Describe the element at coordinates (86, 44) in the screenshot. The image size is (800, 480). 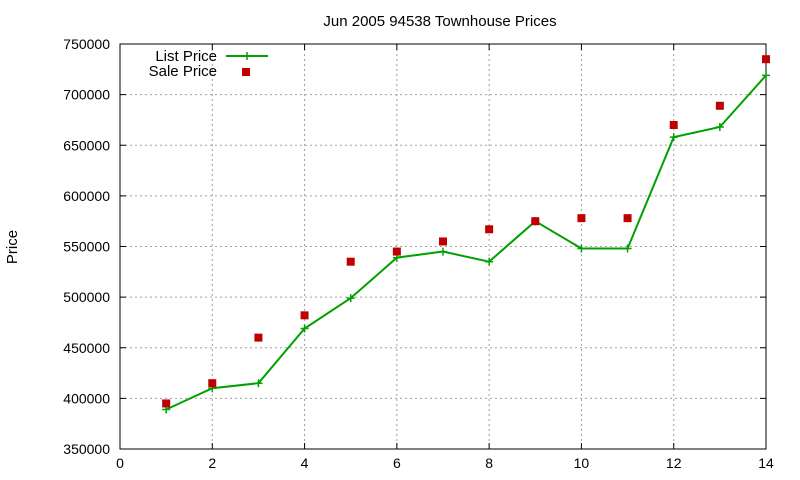
I see `y-tick-label: 750000` at that location.